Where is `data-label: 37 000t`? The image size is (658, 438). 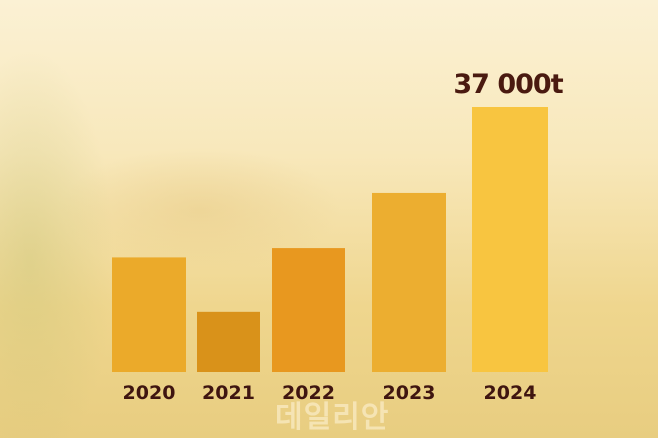
data-label: 37 000t is located at coordinates (508, 84).